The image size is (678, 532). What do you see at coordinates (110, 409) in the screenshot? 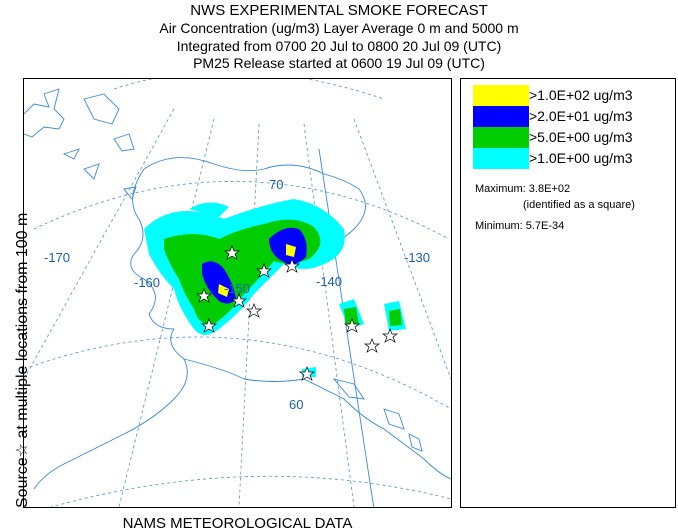
I see `coast-southwest` at bounding box center [110, 409].